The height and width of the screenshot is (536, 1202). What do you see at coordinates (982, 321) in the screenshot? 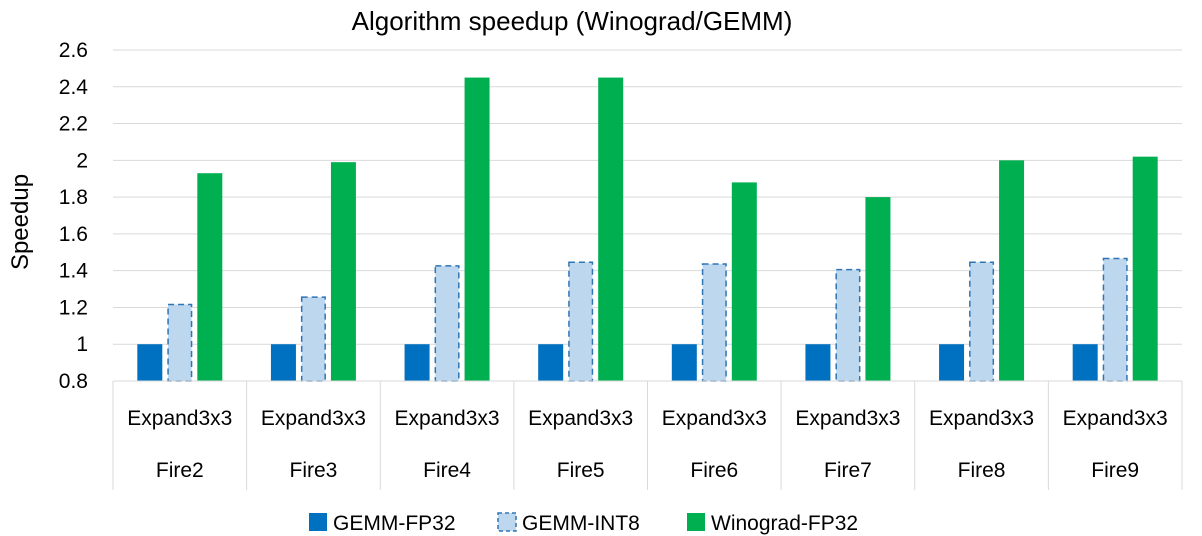
I see `bar-gemm-int8-fire8` at bounding box center [982, 321].